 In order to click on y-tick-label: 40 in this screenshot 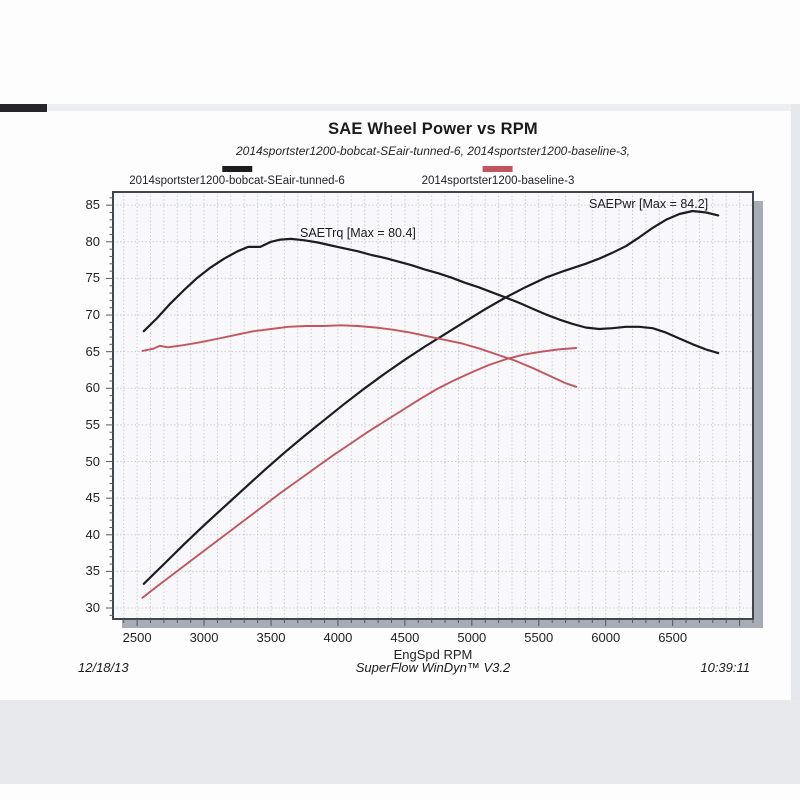, I will do `click(92, 534)`.